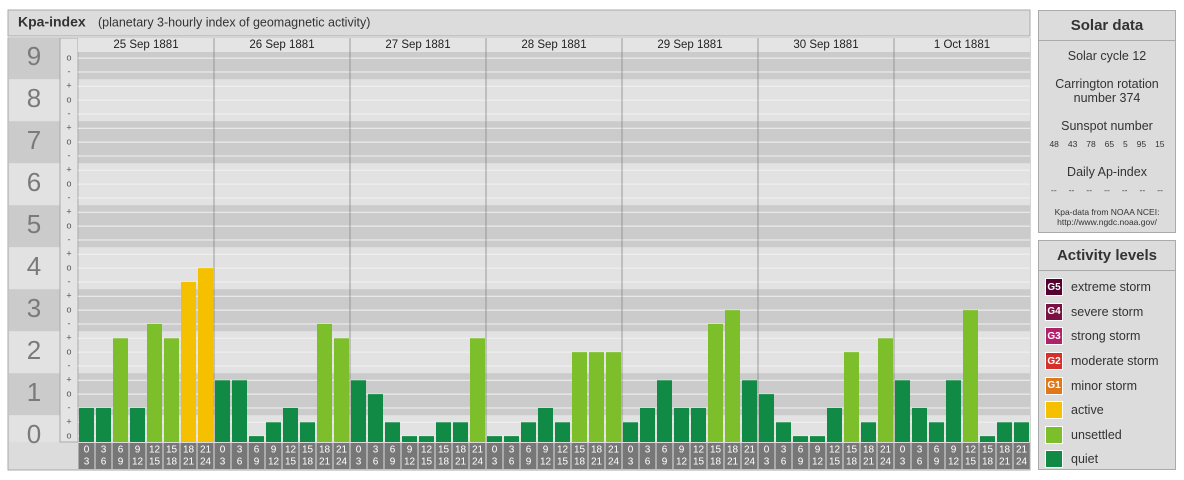  What do you see at coordinates (1107, 190) in the screenshot?
I see `ap-row: -- -- -- -- -- -- --` at bounding box center [1107, 190].